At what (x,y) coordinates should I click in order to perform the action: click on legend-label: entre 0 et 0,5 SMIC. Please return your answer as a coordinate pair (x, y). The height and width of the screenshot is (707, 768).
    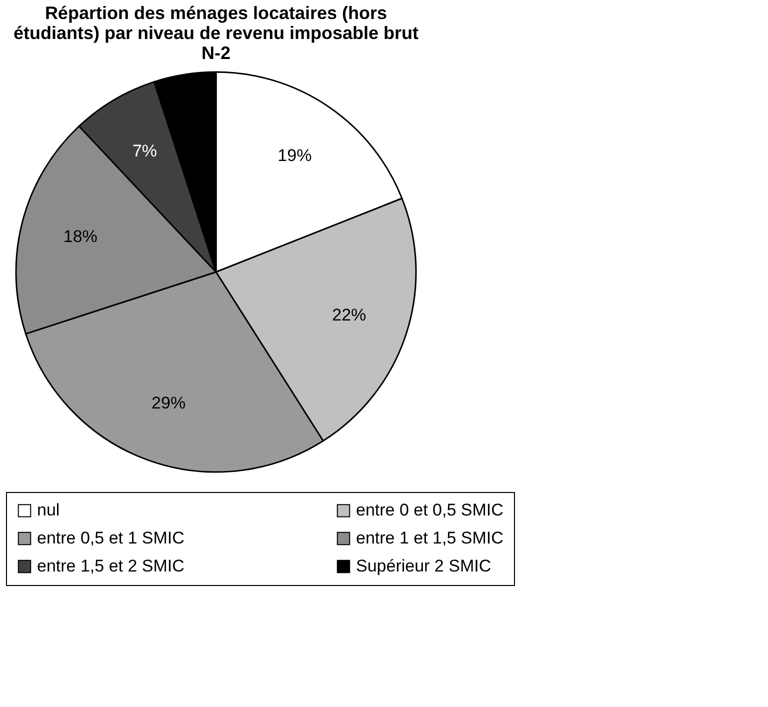
    Looking at the image, I should click on (430, 510).